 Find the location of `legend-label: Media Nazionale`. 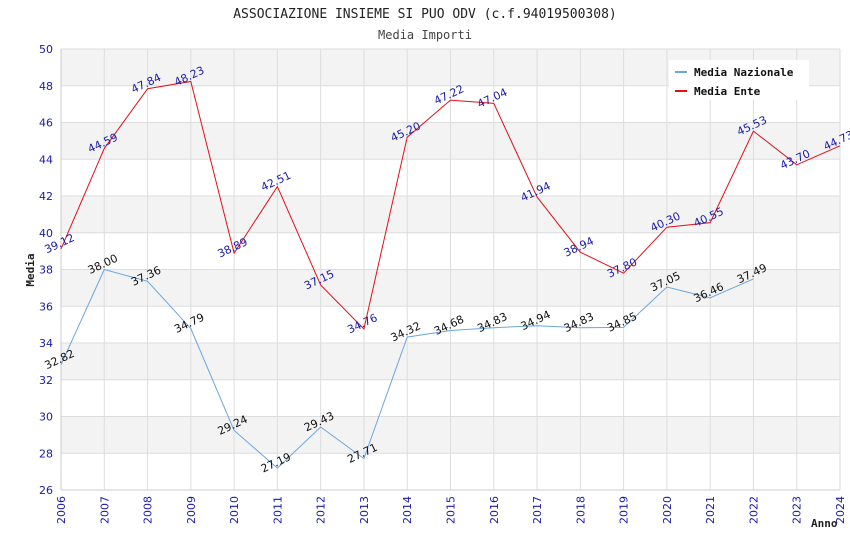

legend-label: Media Nazionale is located at coordinates (744, 72).